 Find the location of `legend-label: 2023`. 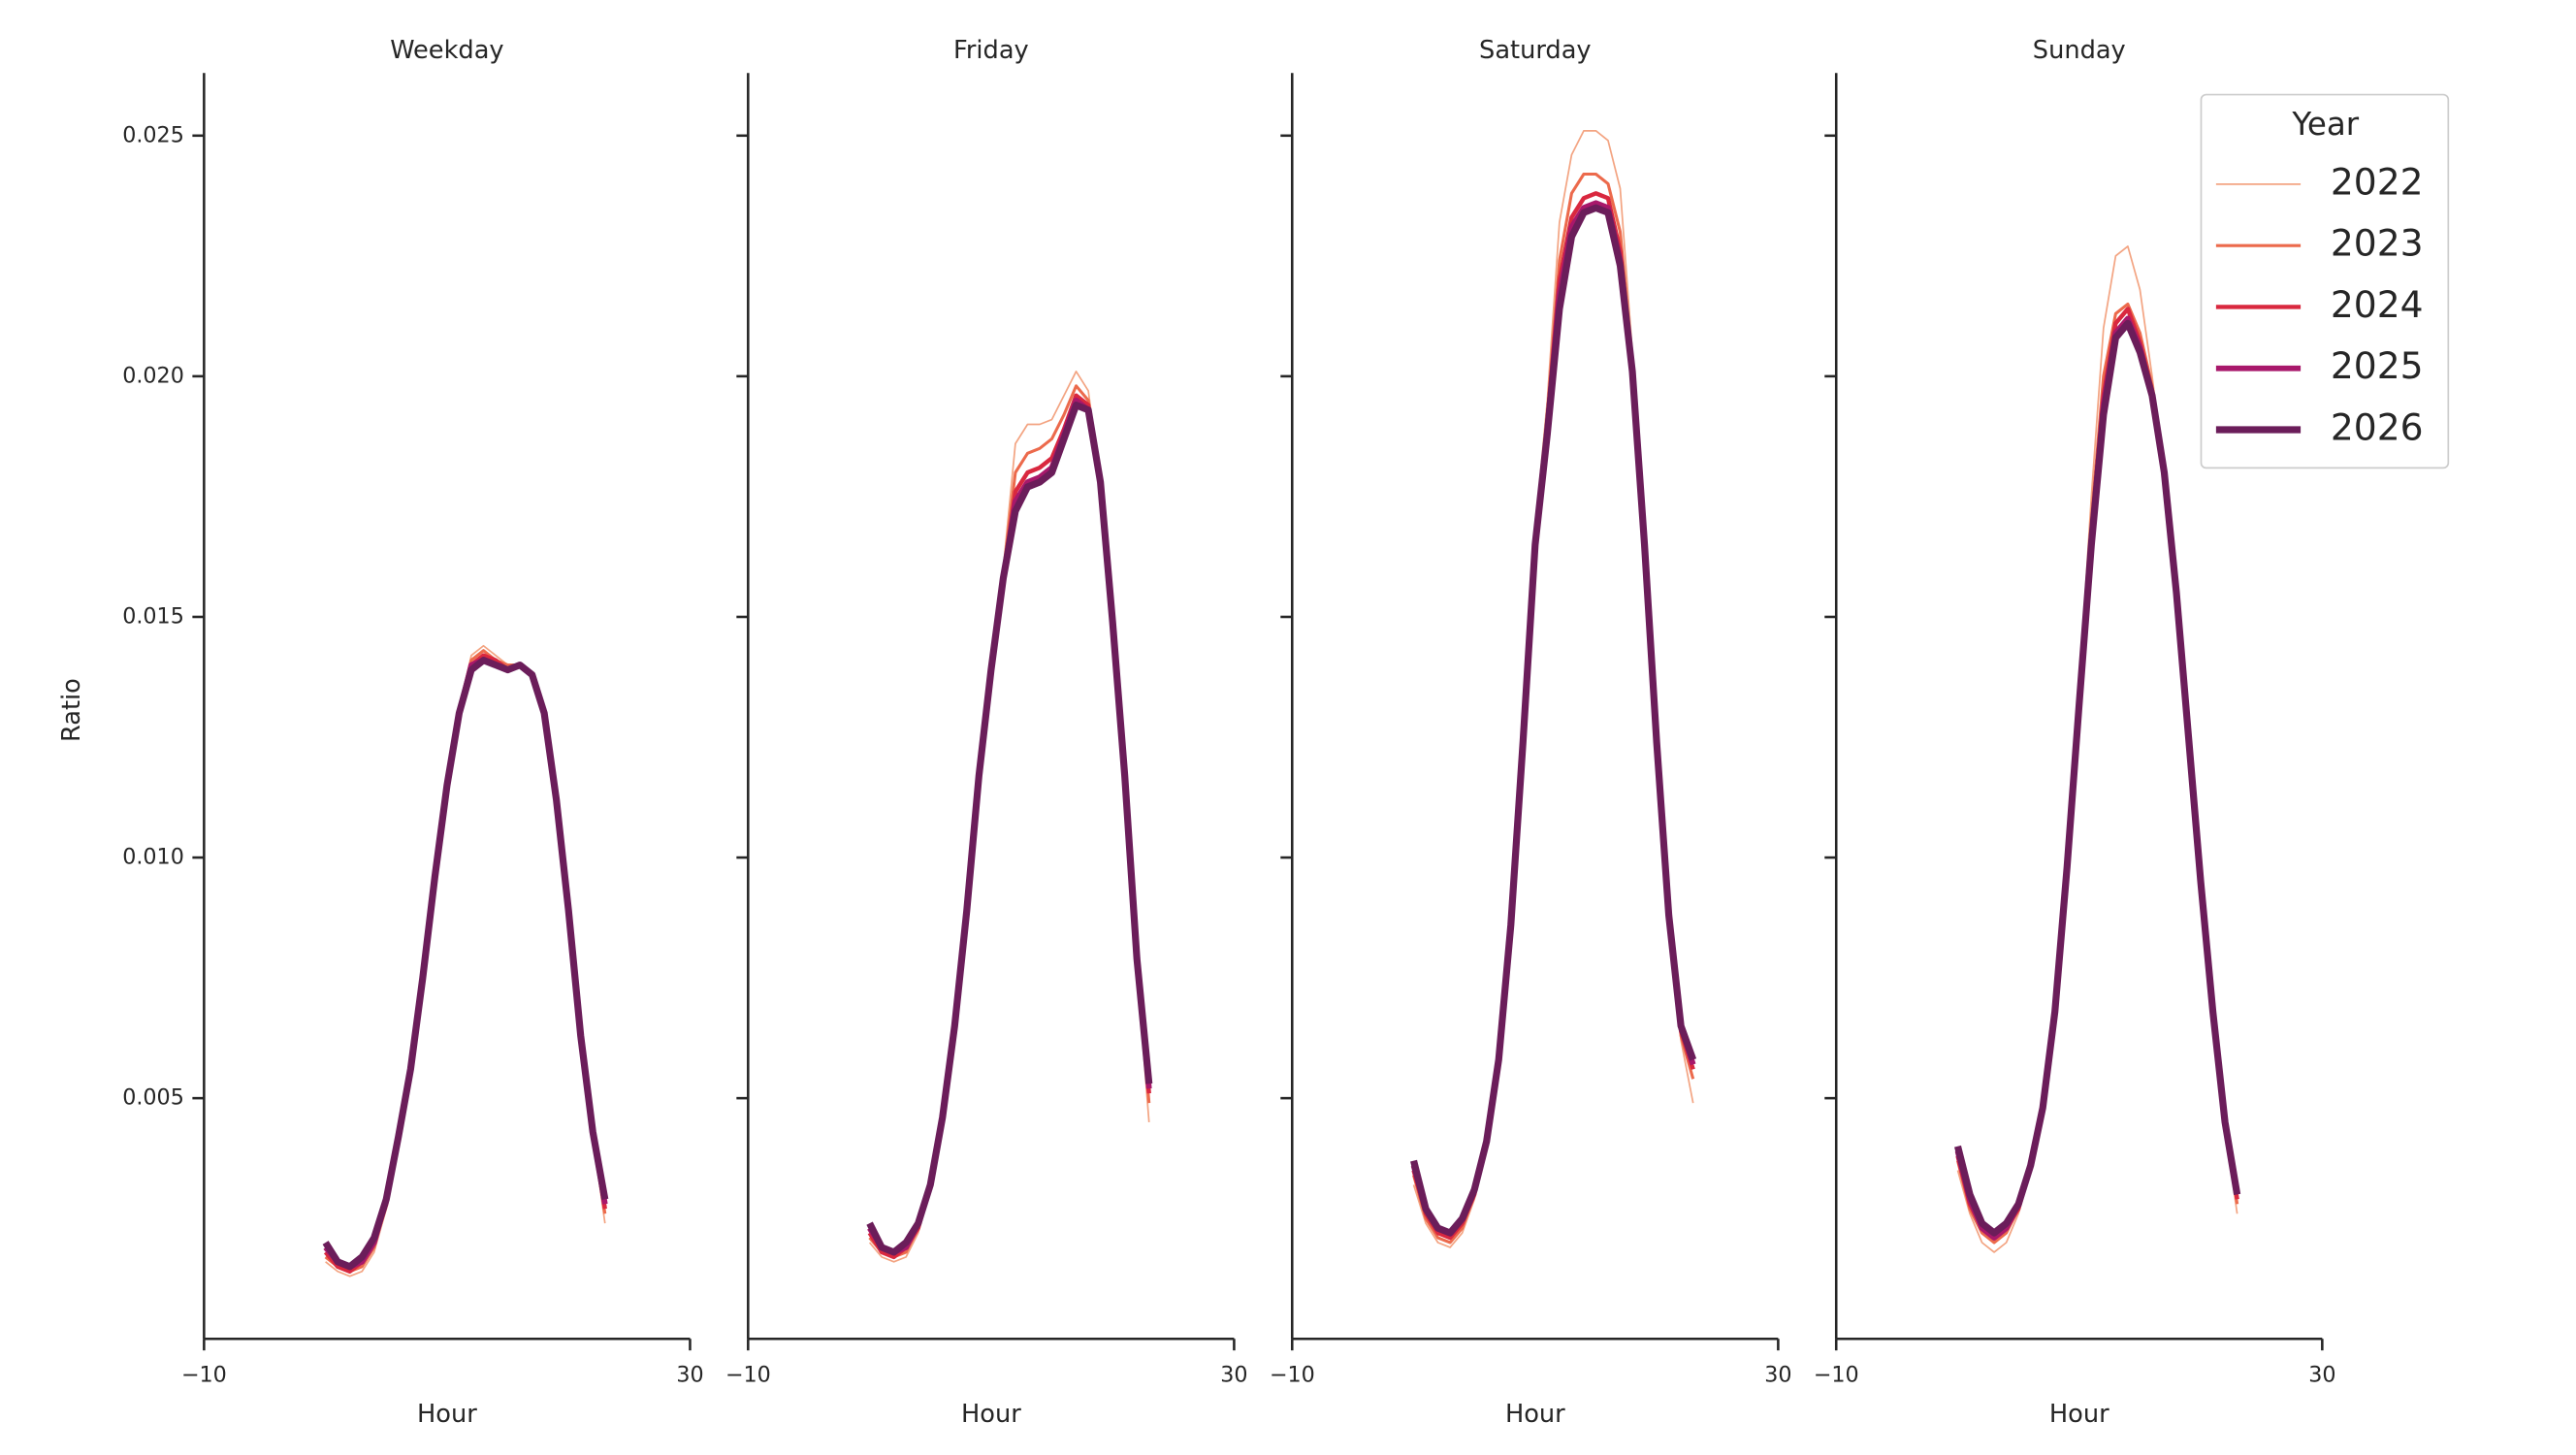

legend-label: 2023 is located at coordinates (2377, 243).